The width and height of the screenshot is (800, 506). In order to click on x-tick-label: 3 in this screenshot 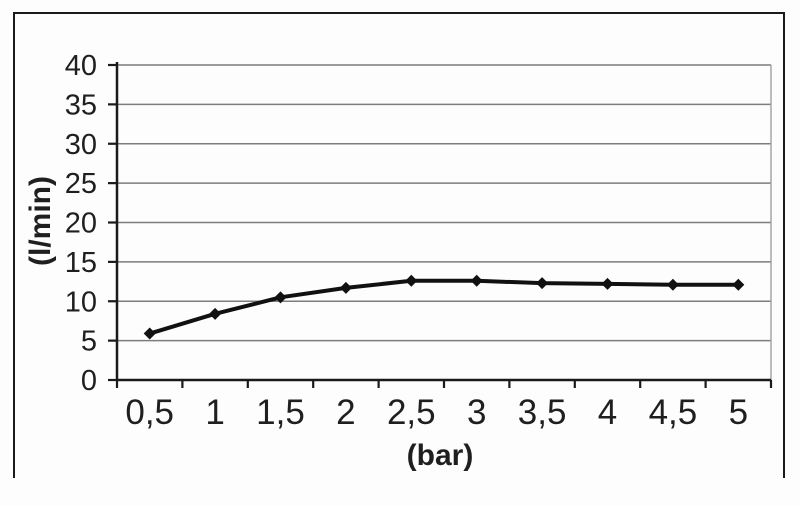, I will do `click(476, 412)`.